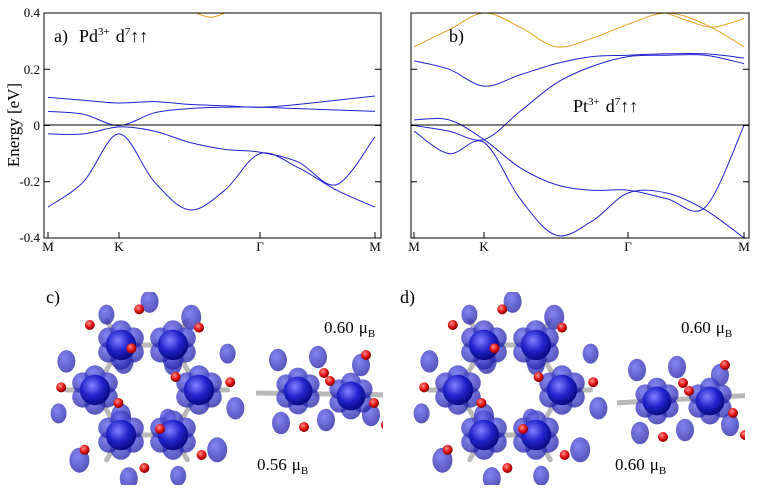  I want to click on side-view-c, so click(319, 390).